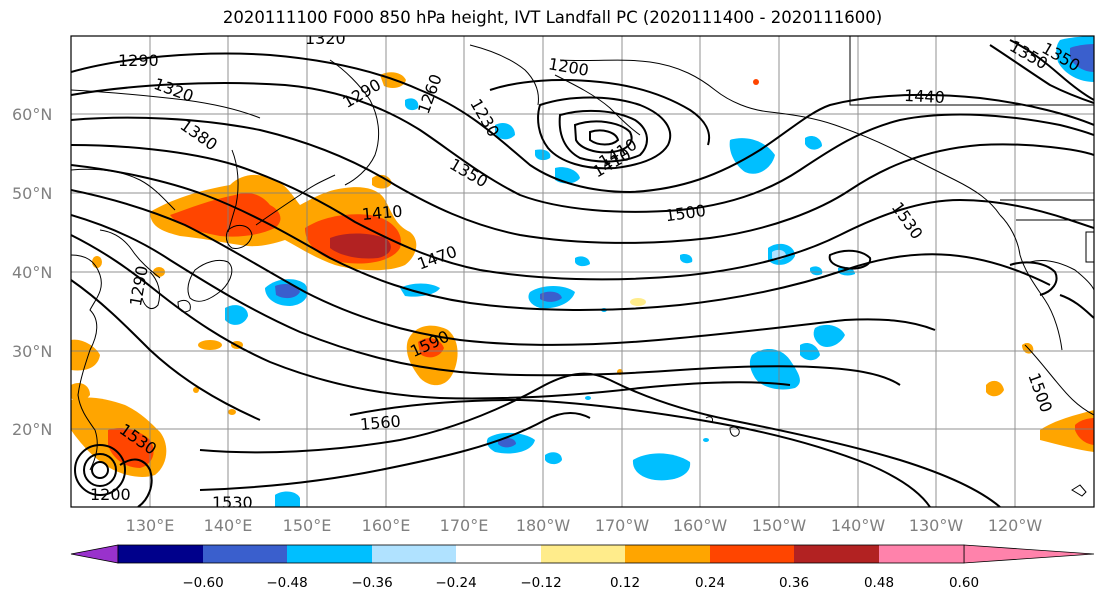  I want to click on lon-label: 180°W, so click(543, 525).